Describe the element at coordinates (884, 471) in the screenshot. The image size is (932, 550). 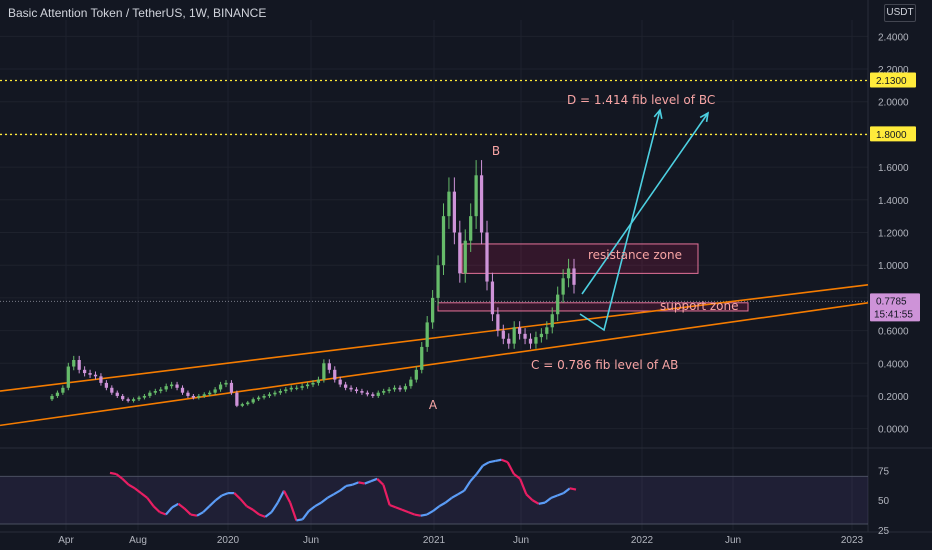
I see `rsi-tick-label: 75` at that location.